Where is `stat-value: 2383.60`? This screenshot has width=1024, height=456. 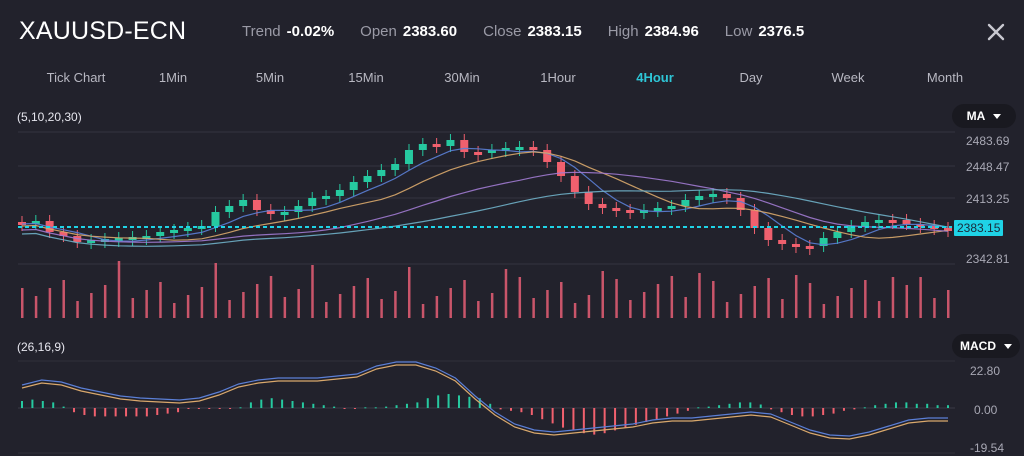 stat-value: 2383.60 is located at coordinates (430, 31).